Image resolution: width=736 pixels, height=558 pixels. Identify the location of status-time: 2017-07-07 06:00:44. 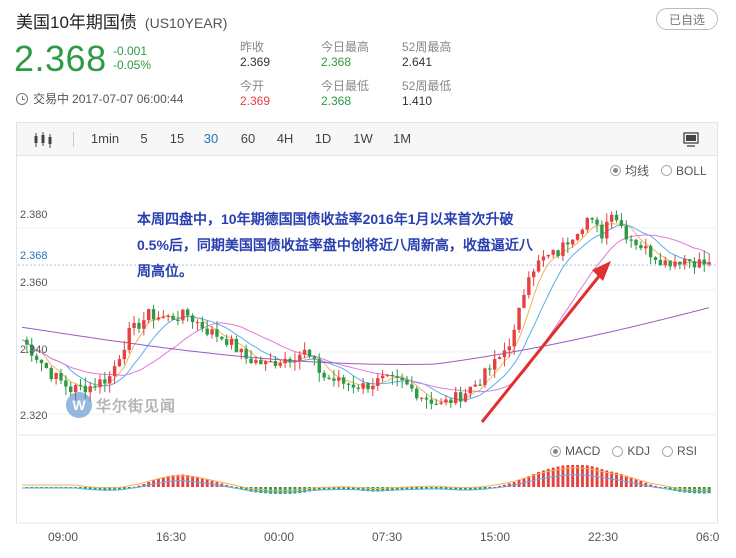
(128, 98).